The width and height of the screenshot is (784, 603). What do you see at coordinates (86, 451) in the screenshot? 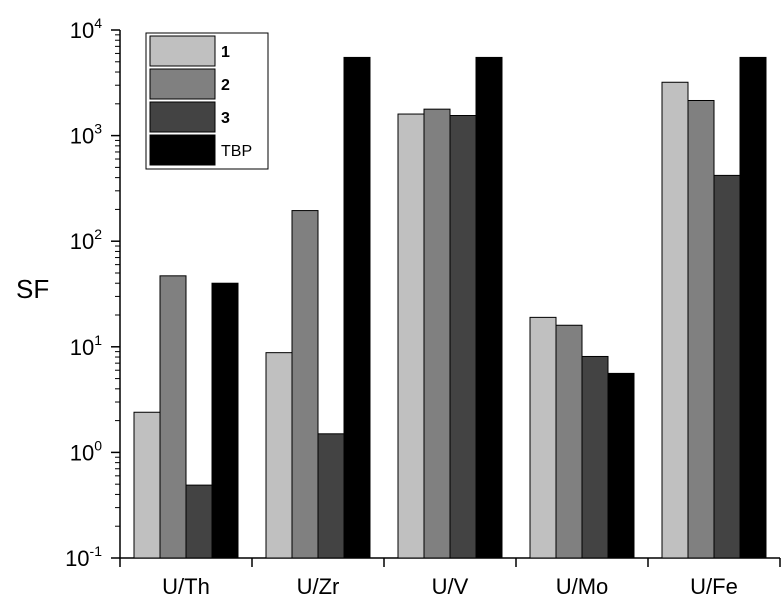
I see `y-tick-label: 10⁰` at bounding box center [86, 451].